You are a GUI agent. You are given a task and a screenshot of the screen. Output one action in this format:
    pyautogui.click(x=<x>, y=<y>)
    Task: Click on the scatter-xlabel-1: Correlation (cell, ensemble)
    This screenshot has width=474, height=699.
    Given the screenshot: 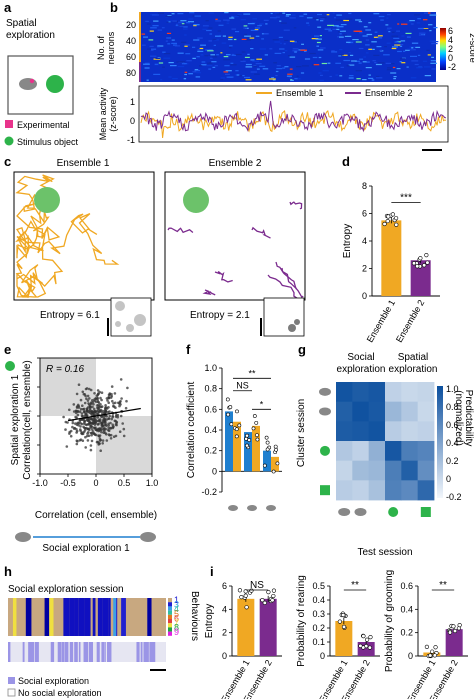 What is the action you would take?
    pyautogui.click(x=96, y=515)
    